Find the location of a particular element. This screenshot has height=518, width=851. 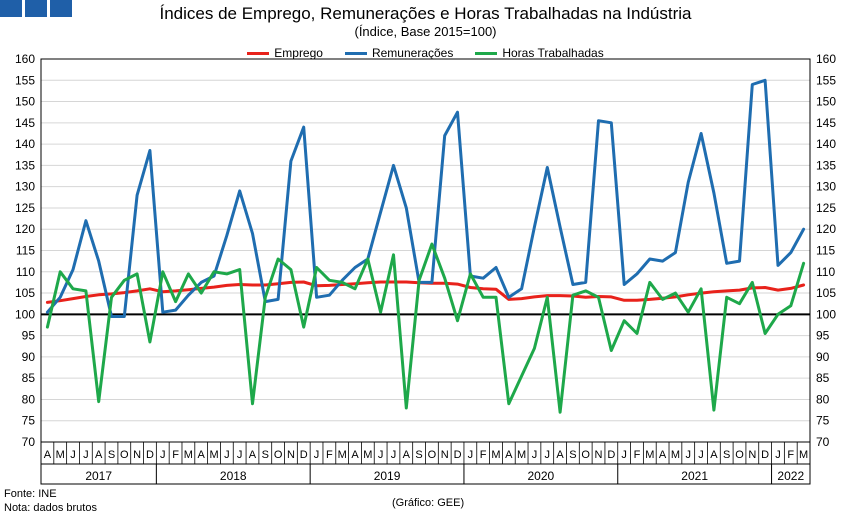

y-tick-left-135: 135 is located at coordinates (25, 165).